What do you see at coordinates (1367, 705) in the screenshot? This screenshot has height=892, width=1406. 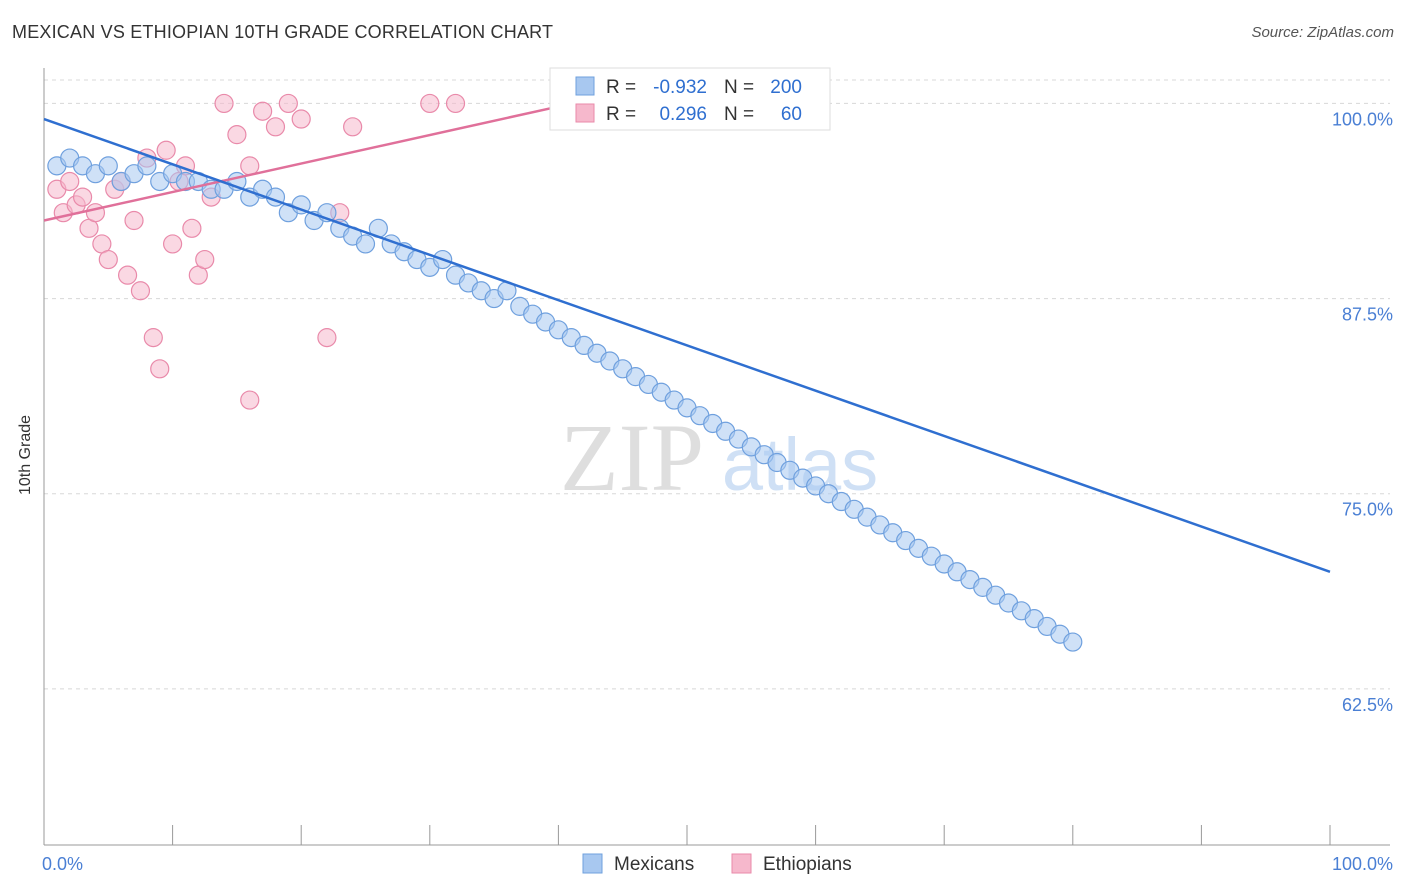 I see `y-tick-label-0: 62.5%` at bounding box center [1367, 705].